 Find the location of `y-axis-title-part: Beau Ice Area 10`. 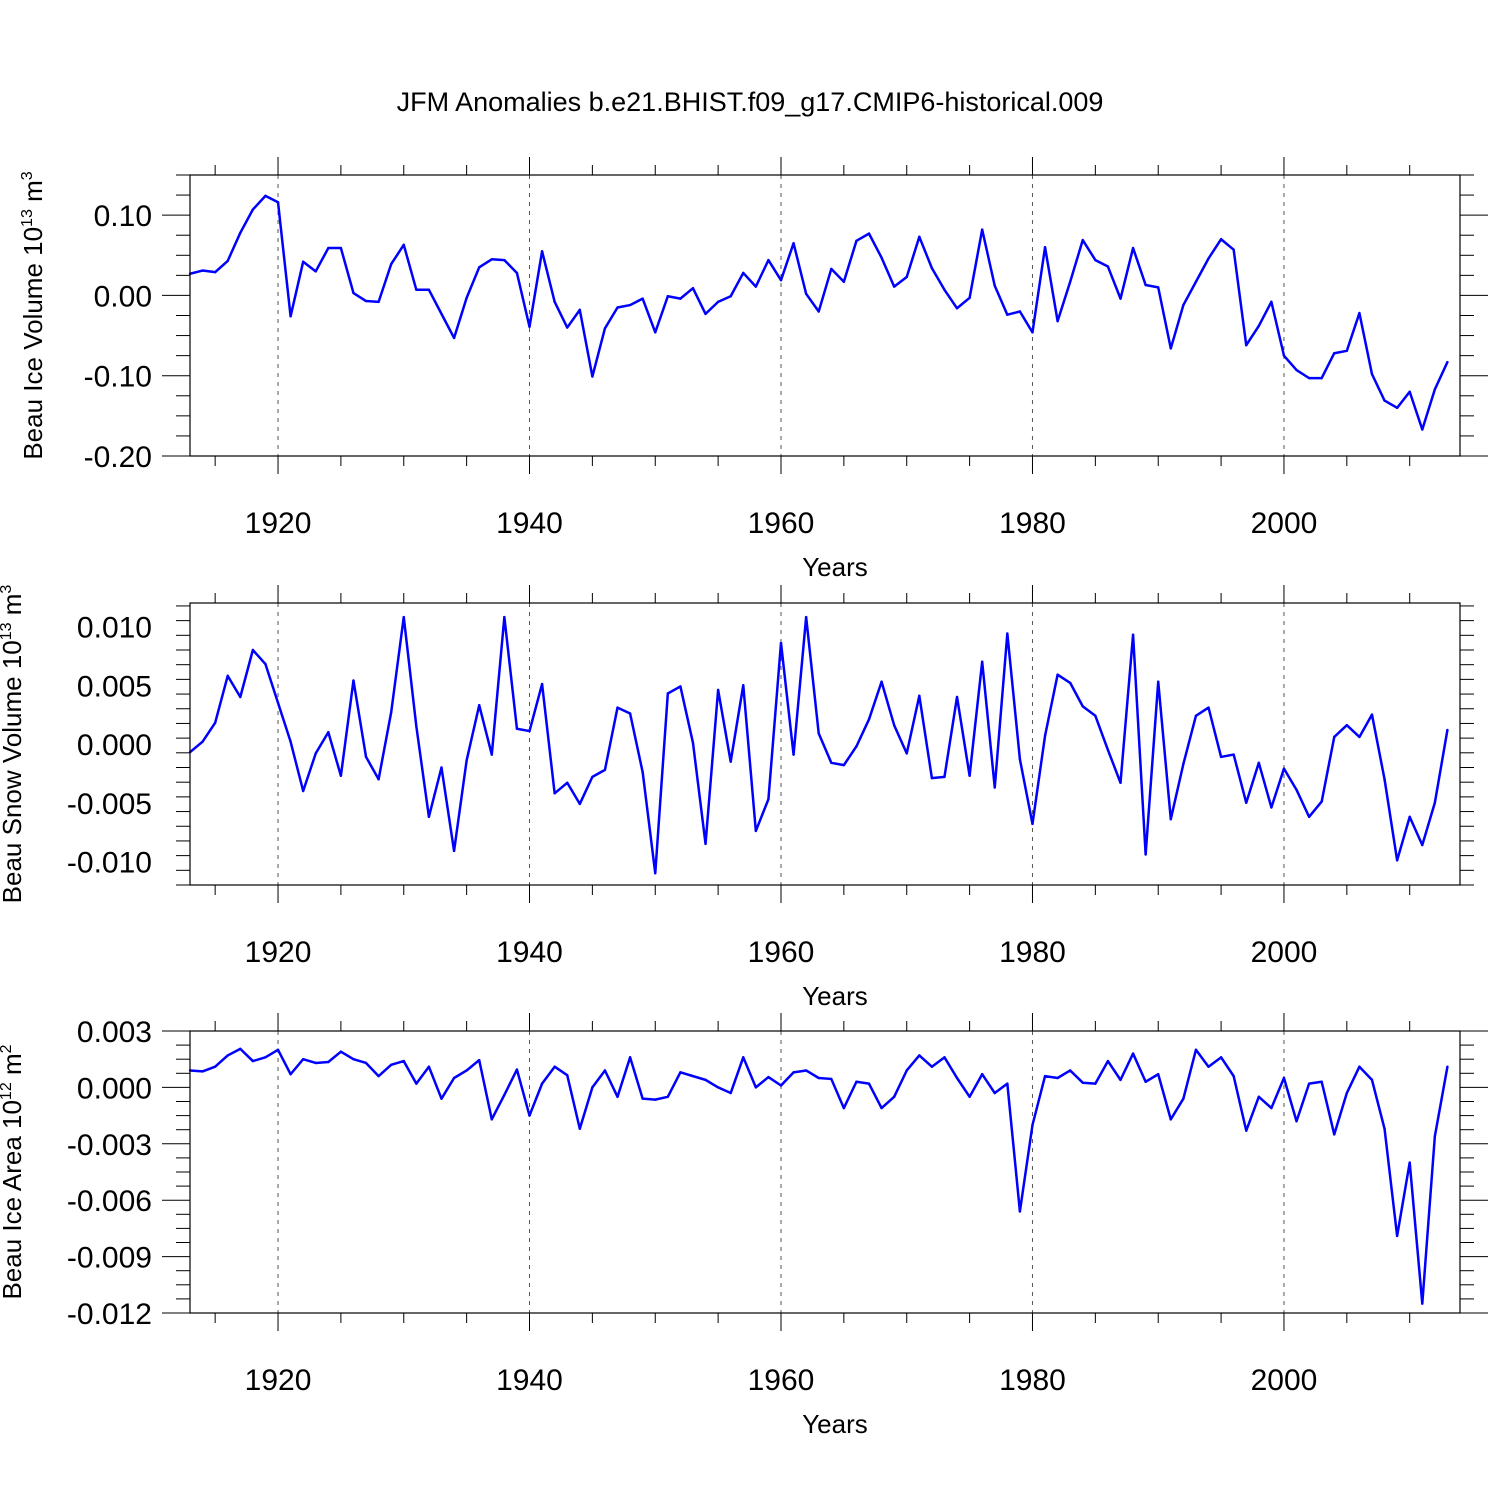

y-axis-title-part: Beau Ice Area 10 is located at coordinates (13, 1199).